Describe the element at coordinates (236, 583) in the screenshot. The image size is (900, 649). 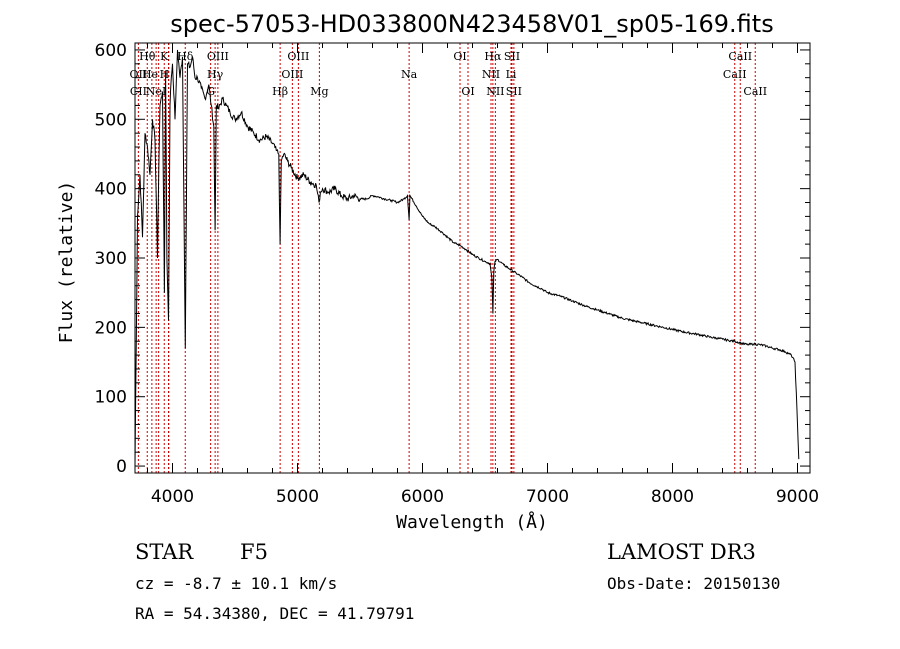
I see `redshift-cz: cz = -8.7 ± 10.1 km/s` at that location.